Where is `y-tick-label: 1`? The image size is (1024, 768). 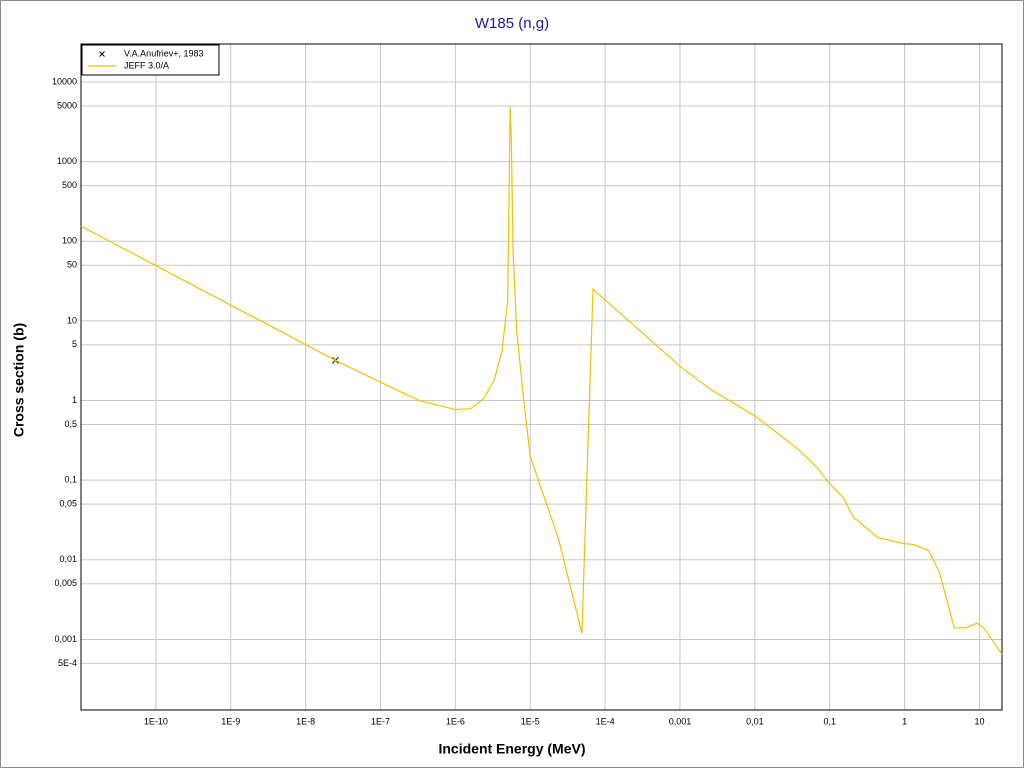
y-tick-label: 1 is located at coordinates (74, 400).